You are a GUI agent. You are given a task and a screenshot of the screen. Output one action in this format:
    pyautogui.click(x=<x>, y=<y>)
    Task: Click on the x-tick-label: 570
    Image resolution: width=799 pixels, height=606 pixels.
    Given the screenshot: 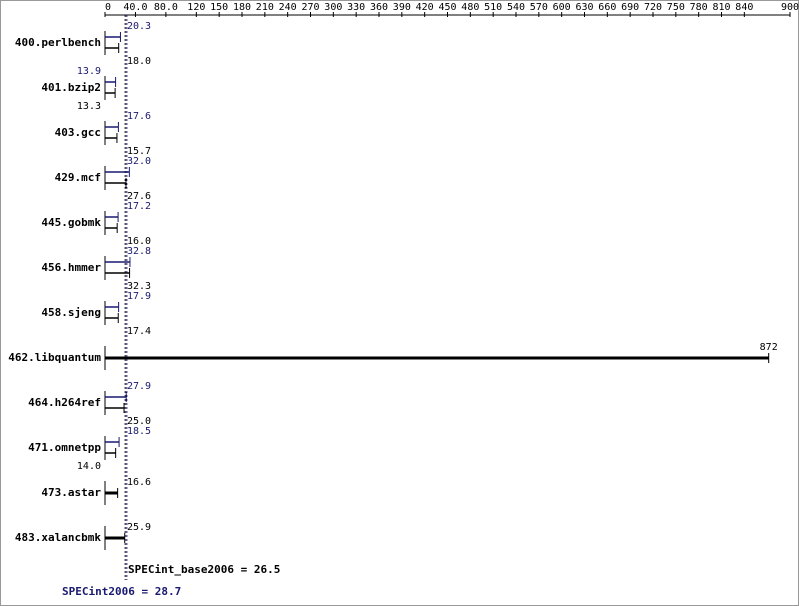 What is the action you would take?
    pyautogui.click(x=539, y=7)
    